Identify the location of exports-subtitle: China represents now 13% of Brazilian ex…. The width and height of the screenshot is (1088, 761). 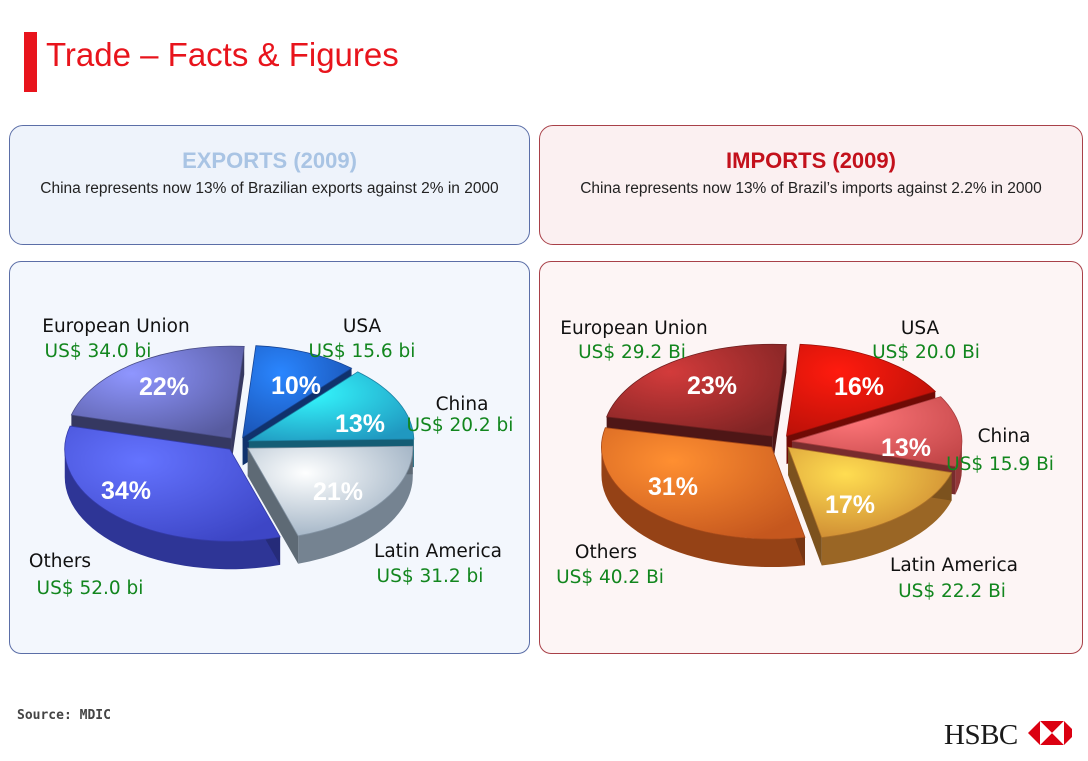
(269, 188).